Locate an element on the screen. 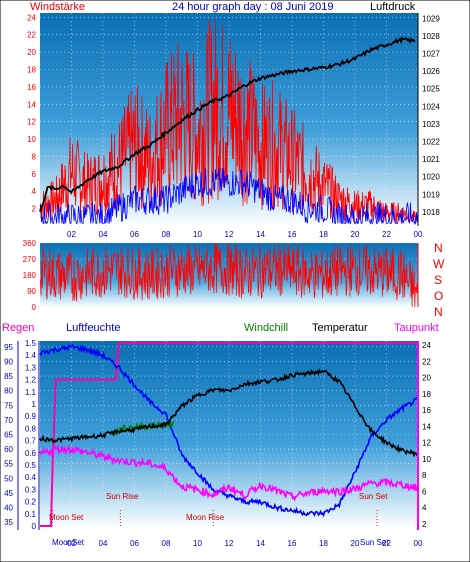 This screenshot has height=562, width=470. tick-label-pressure: 1021 is located at coordinates (431, 159).